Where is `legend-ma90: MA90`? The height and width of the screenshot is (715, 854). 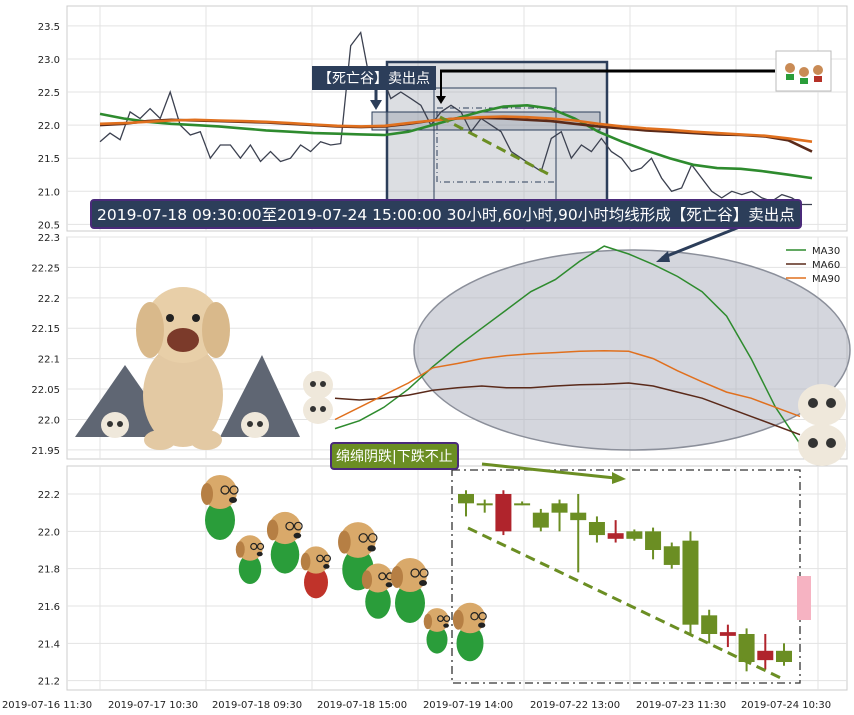
legend-ma90: MA90 is located at coordinates (826, 279).